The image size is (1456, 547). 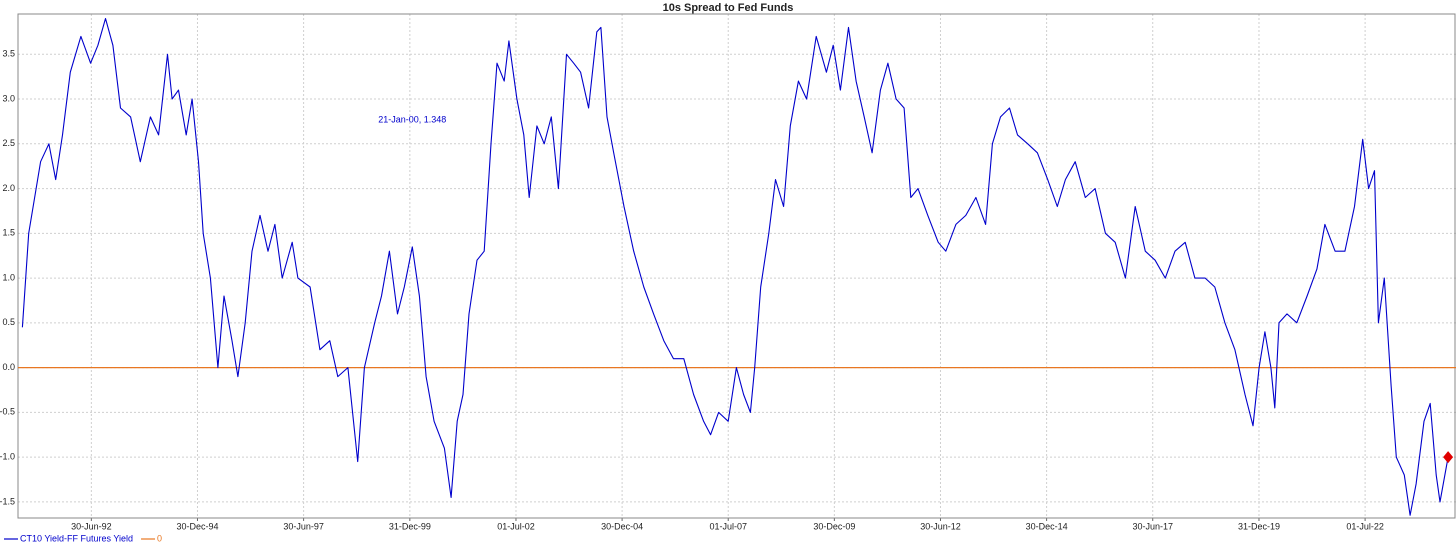 What do you see at coordinates (8, 367) in the screenshot?
I see `y-tick-label: 0.0` at bounding box center [8, 367].